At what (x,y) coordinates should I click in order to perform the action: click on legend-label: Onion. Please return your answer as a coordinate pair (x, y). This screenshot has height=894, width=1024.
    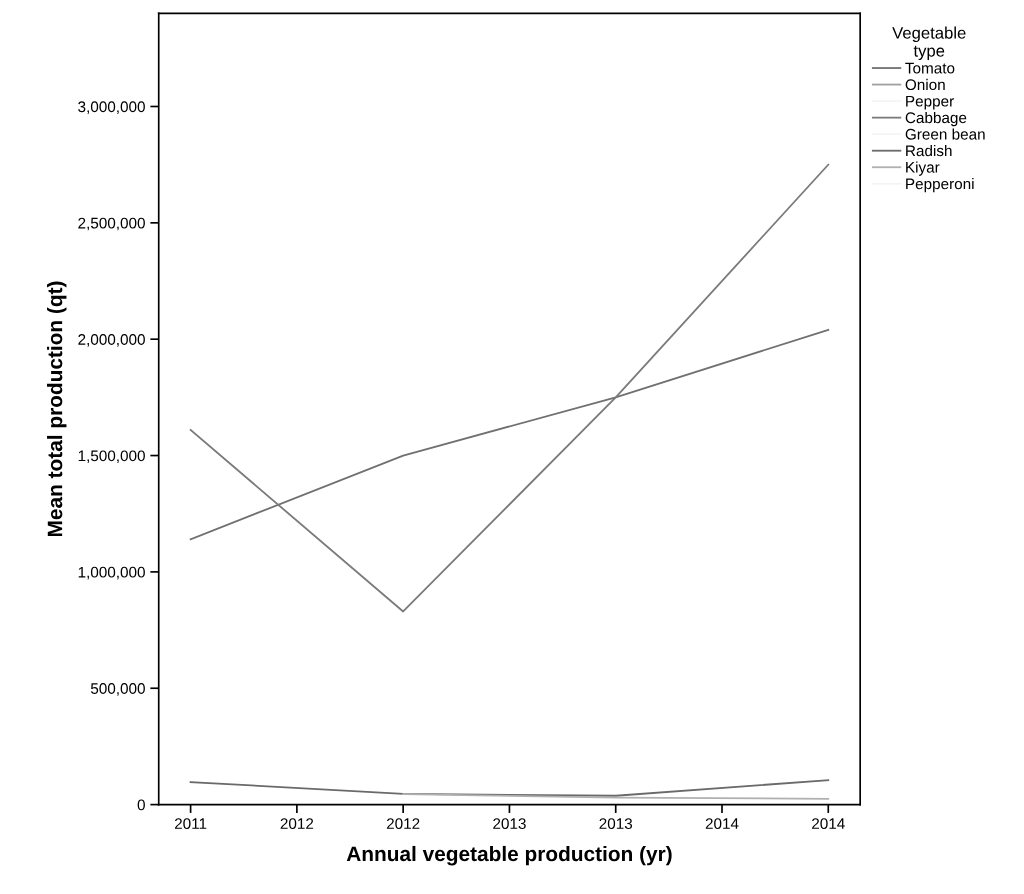
    Looking at the image, I should click on (925, 84).